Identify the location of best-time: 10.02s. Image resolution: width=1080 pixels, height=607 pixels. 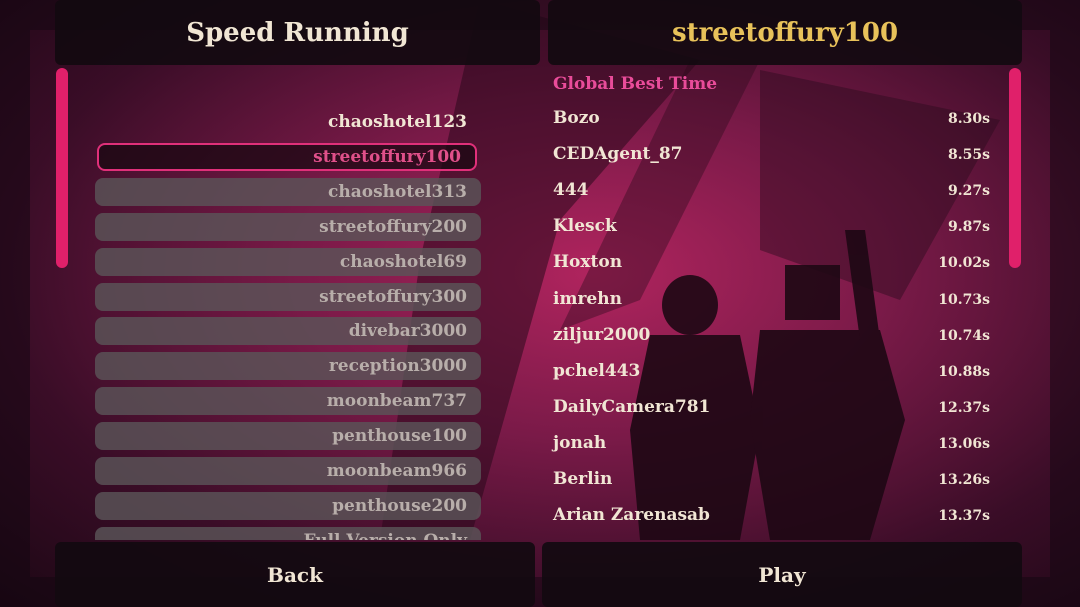
(964, 263).